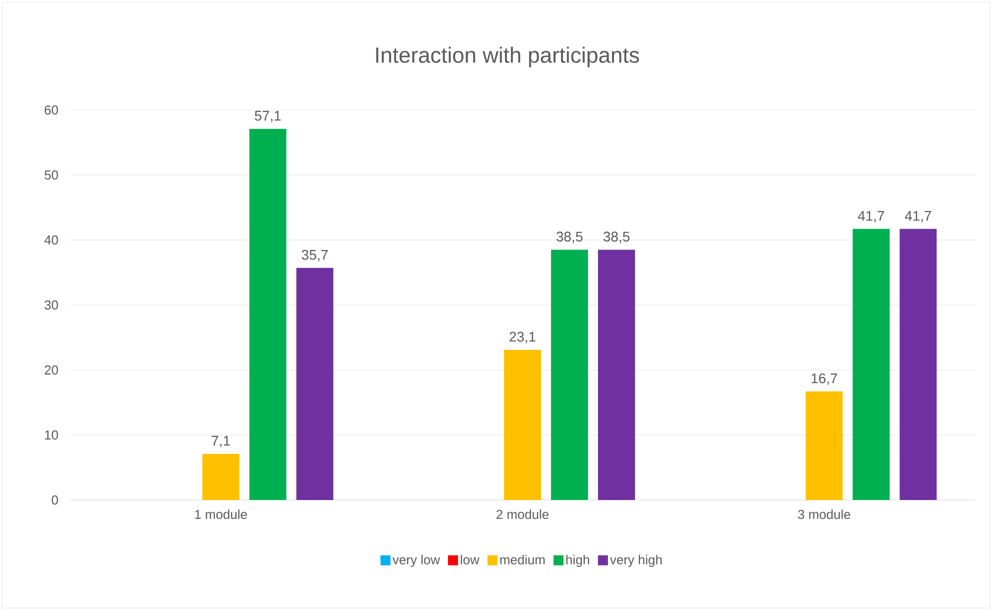  Describe the element at coordinates (470, 559) in the screenshot. I see `legend-label: low` at that location.